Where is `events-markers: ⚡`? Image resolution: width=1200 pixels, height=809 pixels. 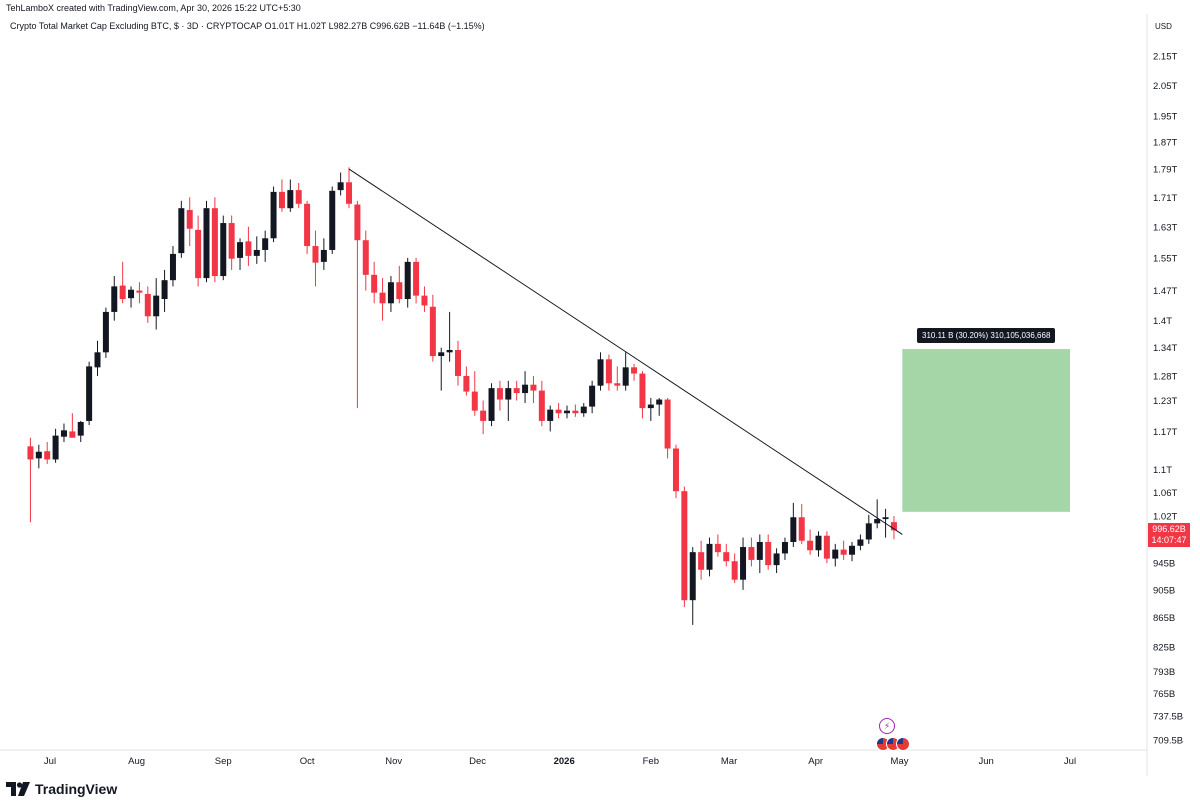 events-markers: ⚡ is located at coordinates (893, 734).